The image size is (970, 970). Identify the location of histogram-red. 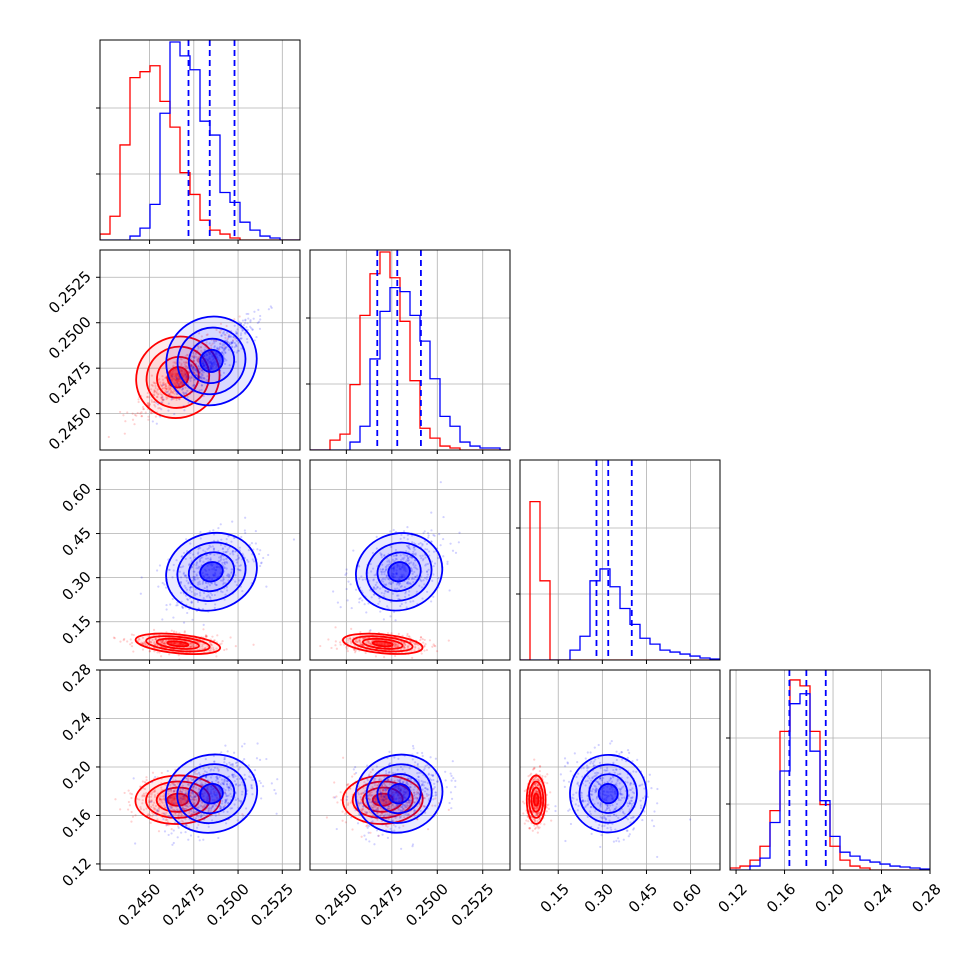
(410, 350).